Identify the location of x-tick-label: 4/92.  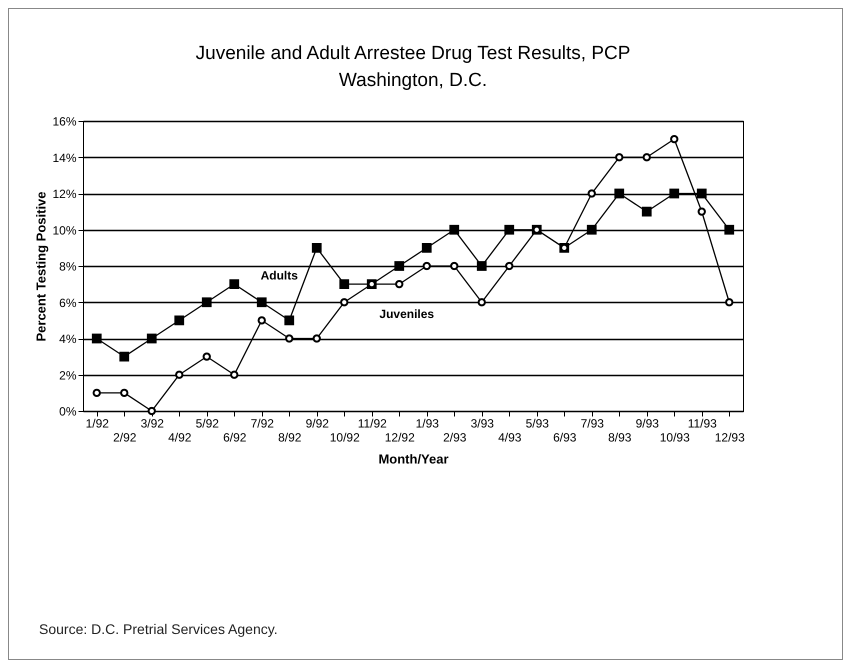
(180, 437).